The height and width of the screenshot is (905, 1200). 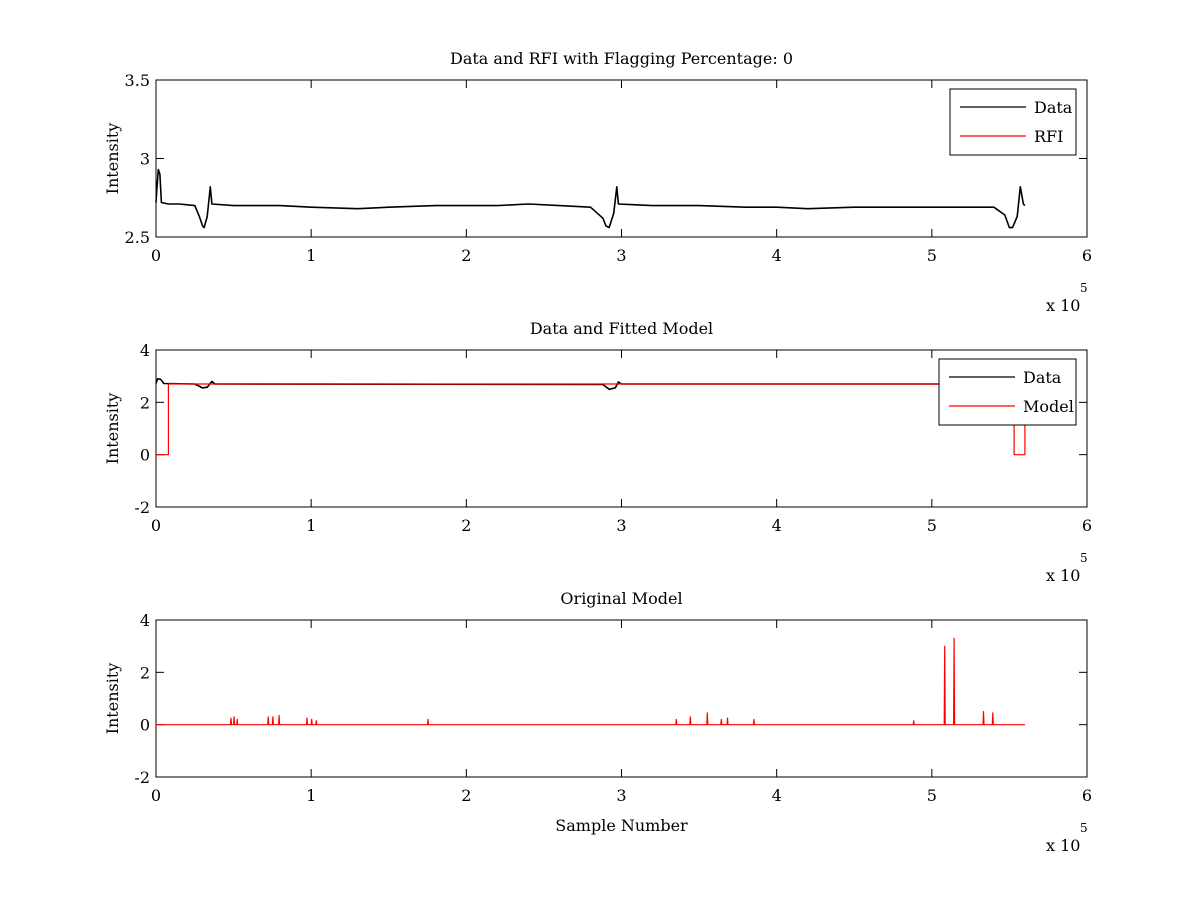 What do you see at coordinates (621, 598) in the screenshot?
I see `chart-title: Original Model` at bounding box center [621, 598].